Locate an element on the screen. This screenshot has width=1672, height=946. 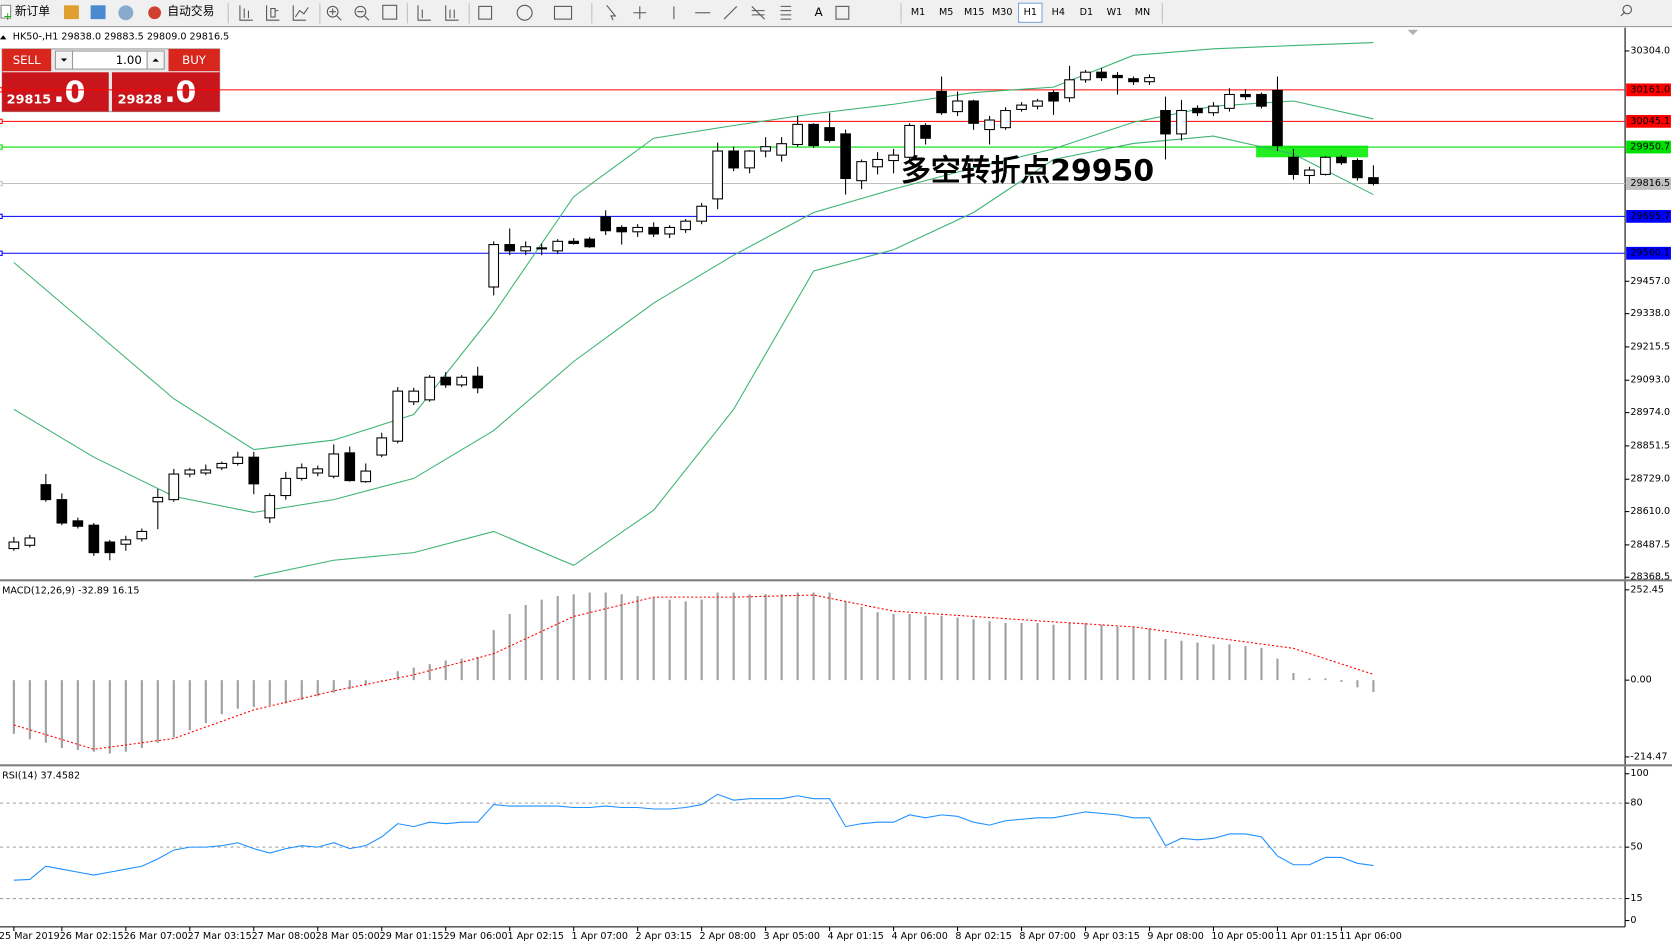
y-tick-label: 28368.5 is located at coordinates (1650, 577).